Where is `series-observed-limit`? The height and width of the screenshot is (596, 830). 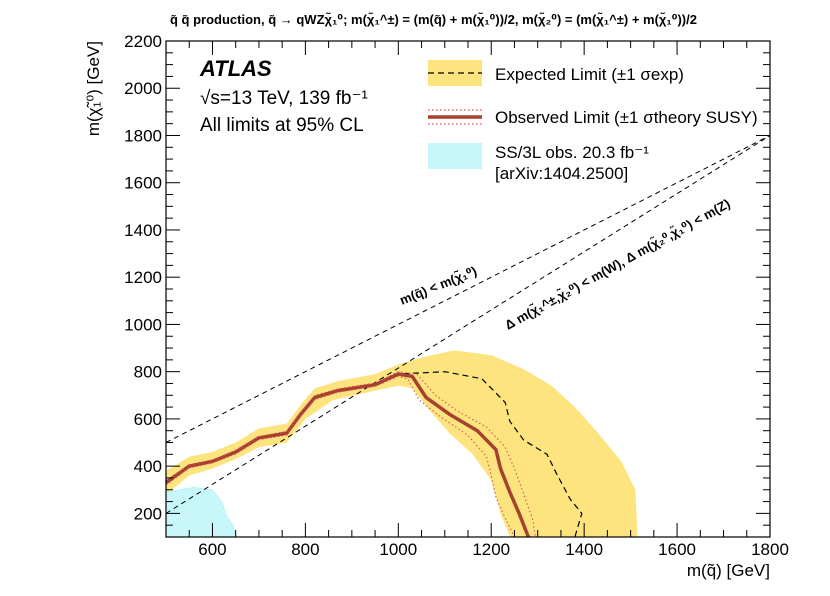
series-observed-limit is located at coordinates (347, 455).